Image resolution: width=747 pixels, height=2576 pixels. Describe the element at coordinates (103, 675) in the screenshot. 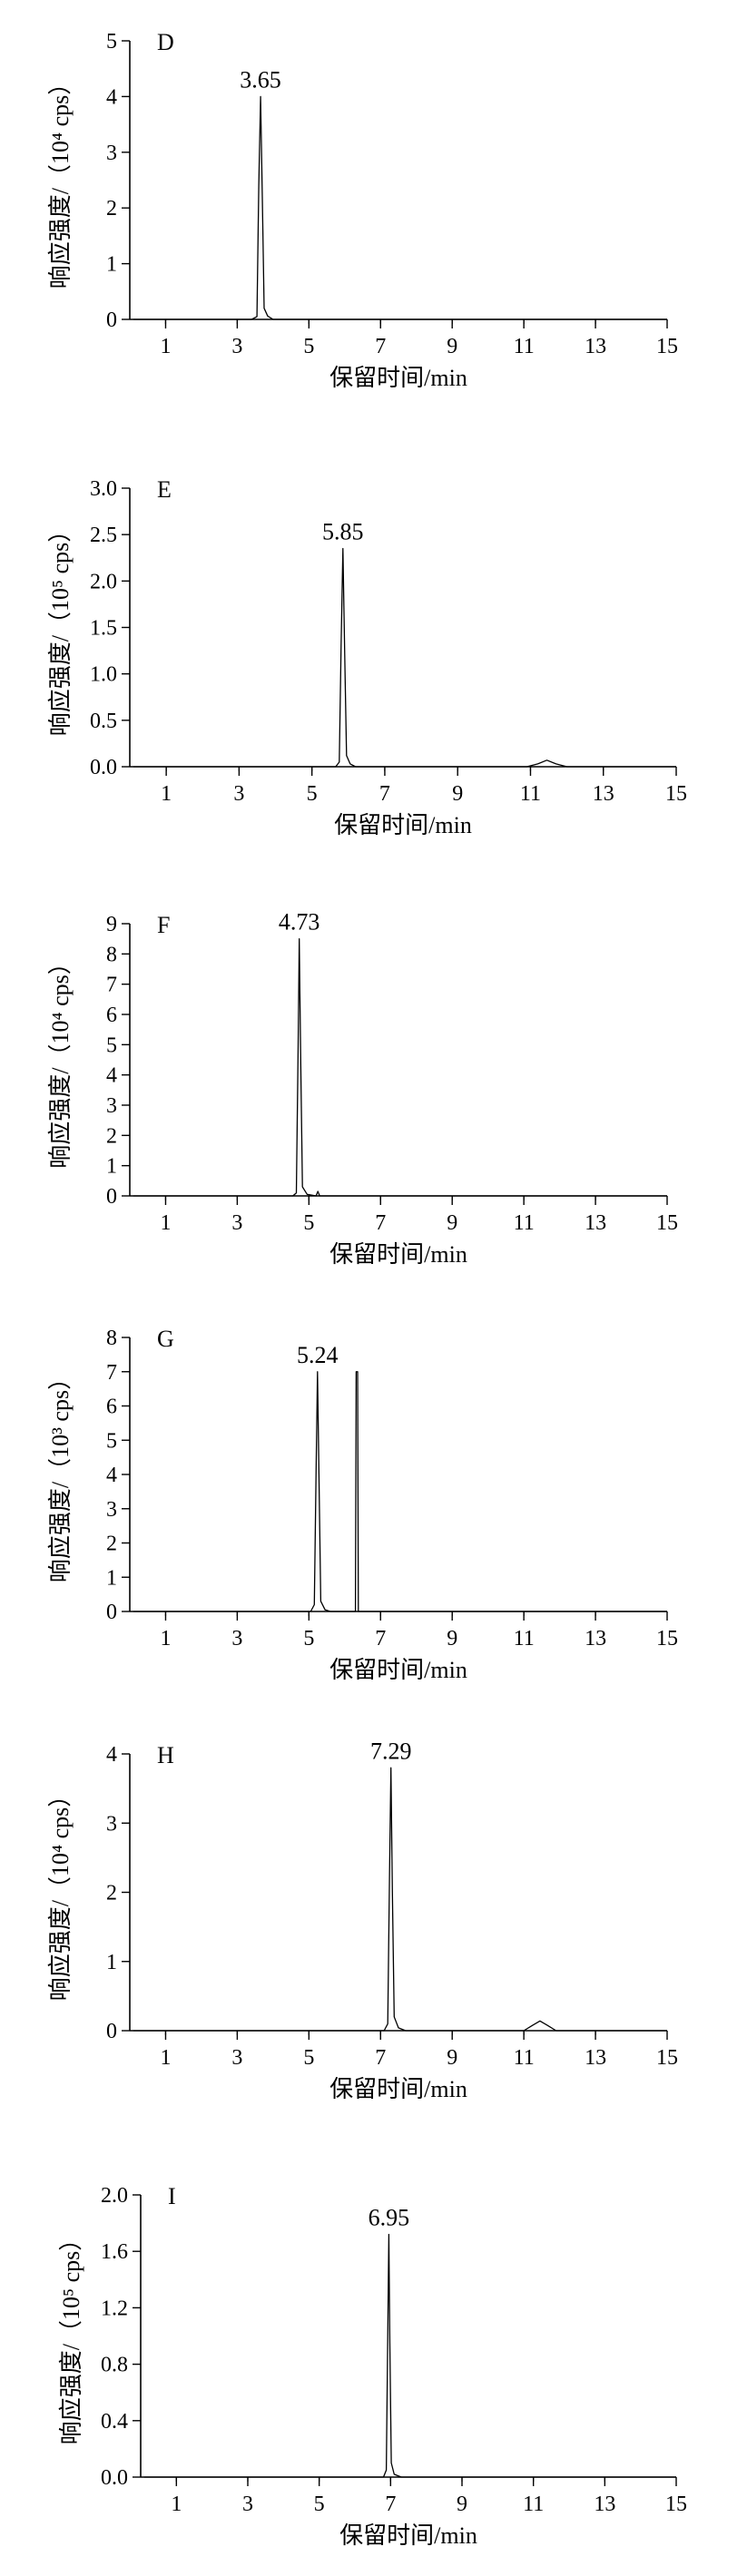

I see `y-tick-label: 1.0` at that location.